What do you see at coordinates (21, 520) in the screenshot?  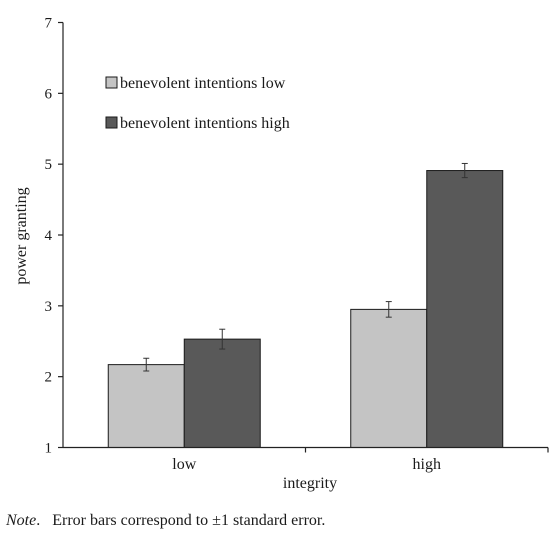 I see `note-label: Note` at bounding box center [21, 520].